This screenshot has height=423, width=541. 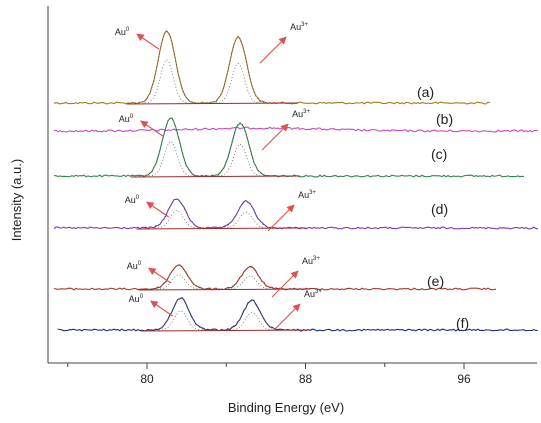 I want to click on x-tick-label: 88, so click(x=306, y=379).